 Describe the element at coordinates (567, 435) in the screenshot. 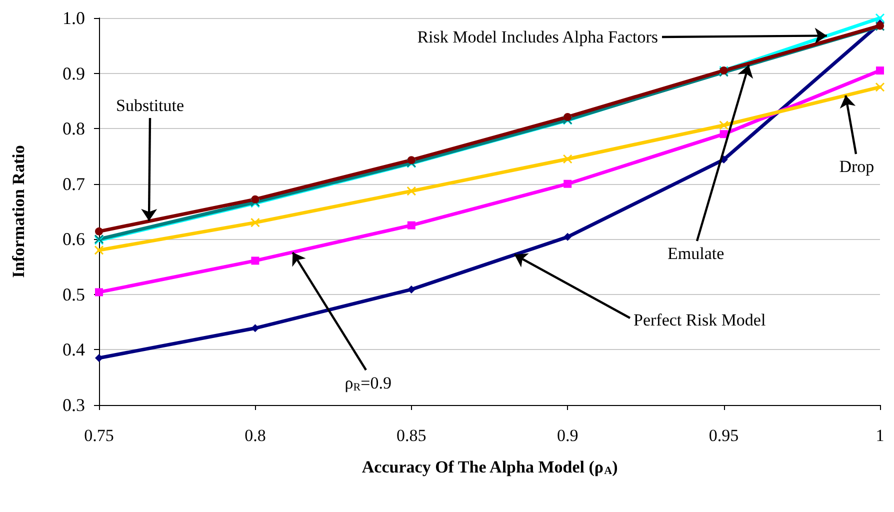

I see `x-tick-label: 0.9` at that location.